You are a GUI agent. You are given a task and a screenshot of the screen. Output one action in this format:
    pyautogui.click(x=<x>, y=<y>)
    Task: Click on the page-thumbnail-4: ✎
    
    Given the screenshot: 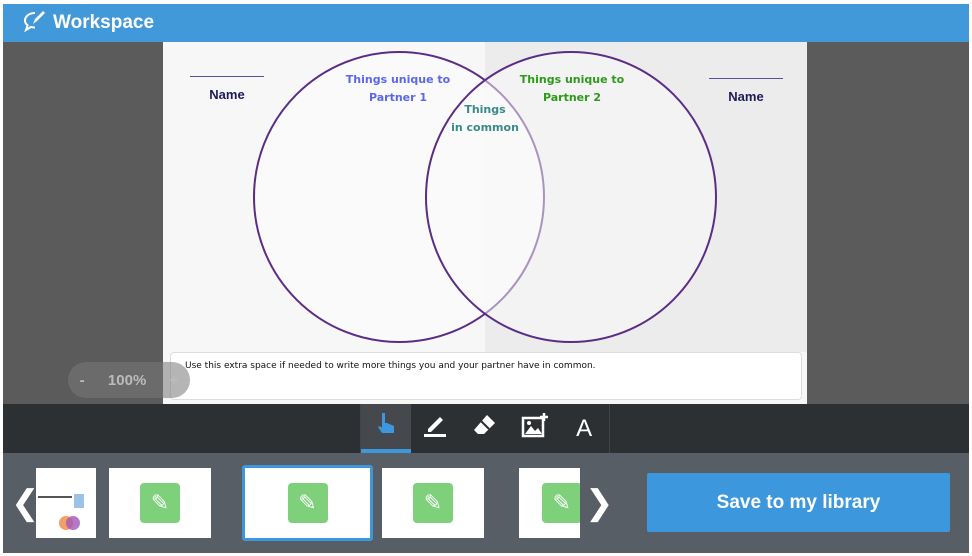 What is the action you would take?
    pyautogui.click(x=433, y=503)
    